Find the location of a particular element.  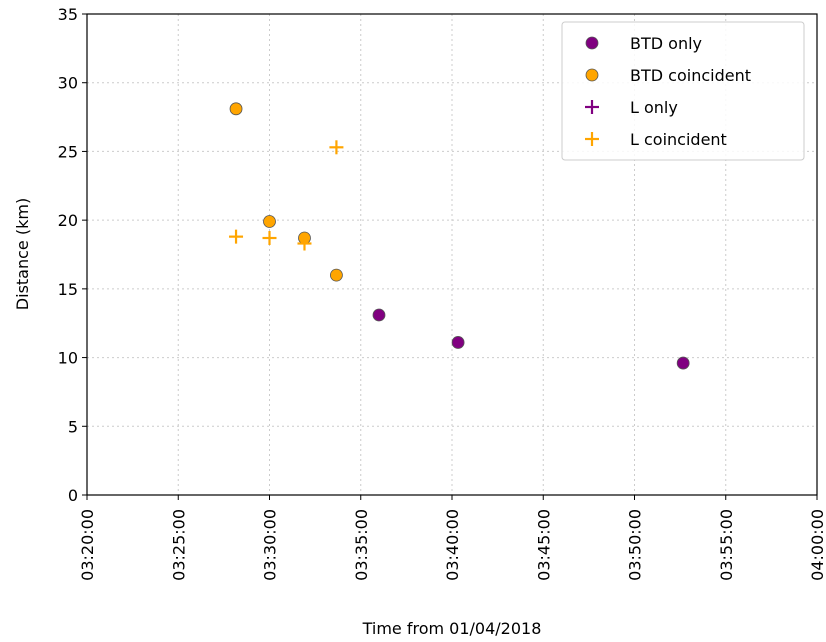

x-tick-label: 03:45:00 is located at coordinates (543, 545).